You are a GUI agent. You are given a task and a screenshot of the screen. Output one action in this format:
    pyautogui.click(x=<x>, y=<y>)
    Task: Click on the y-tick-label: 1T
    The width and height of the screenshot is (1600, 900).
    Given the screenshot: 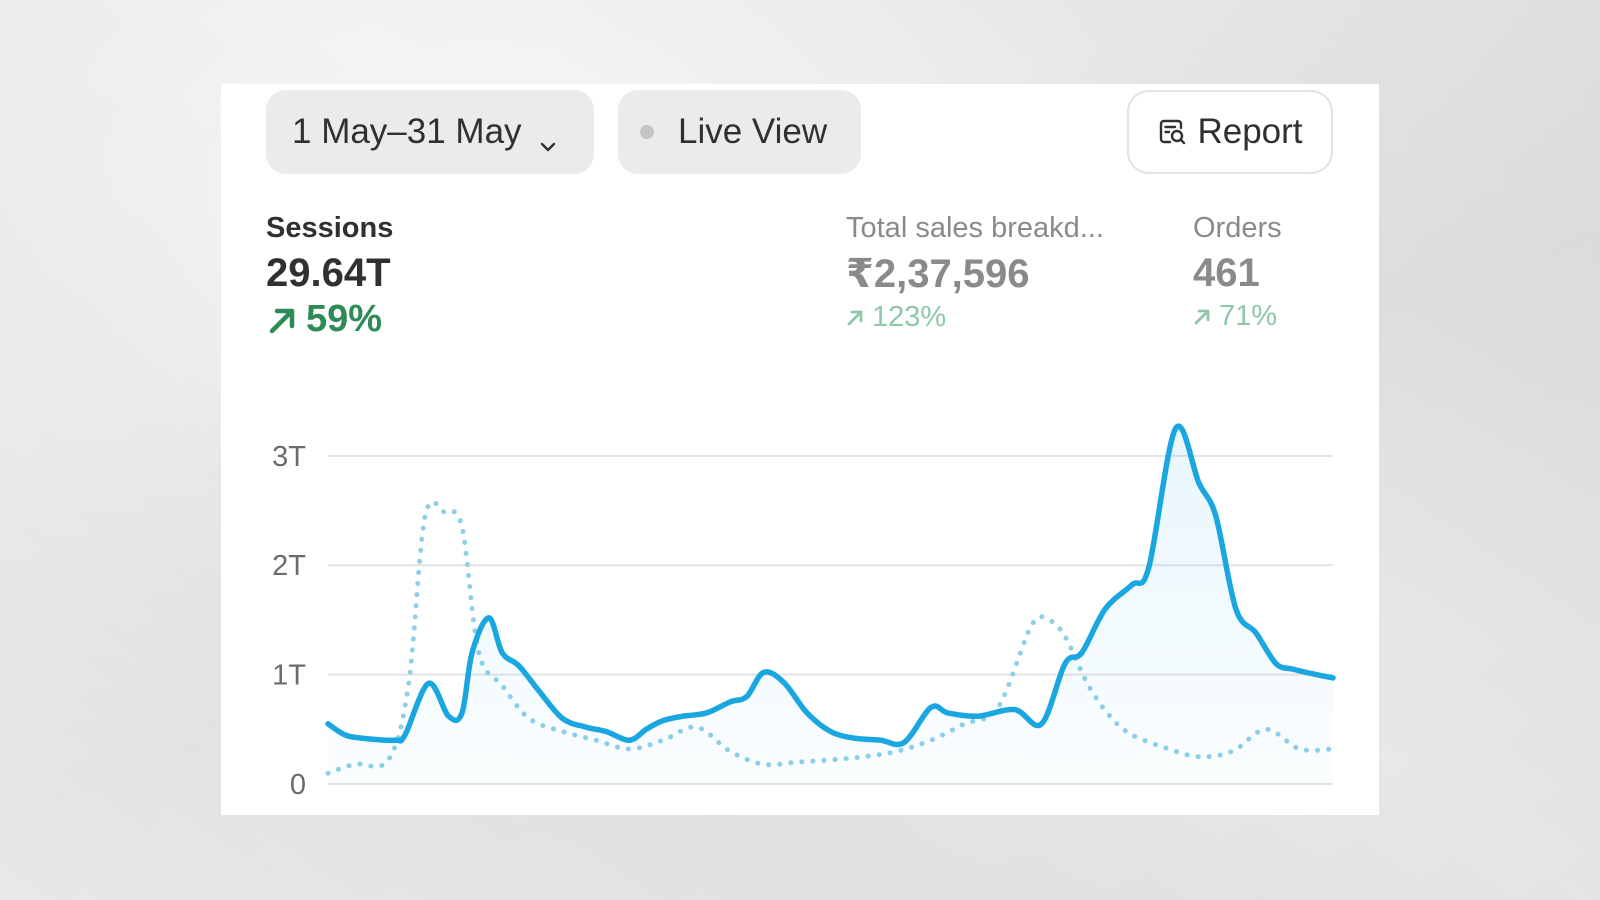 What is the action you would take?
    pyautogui.click(x=289, y=676)
    